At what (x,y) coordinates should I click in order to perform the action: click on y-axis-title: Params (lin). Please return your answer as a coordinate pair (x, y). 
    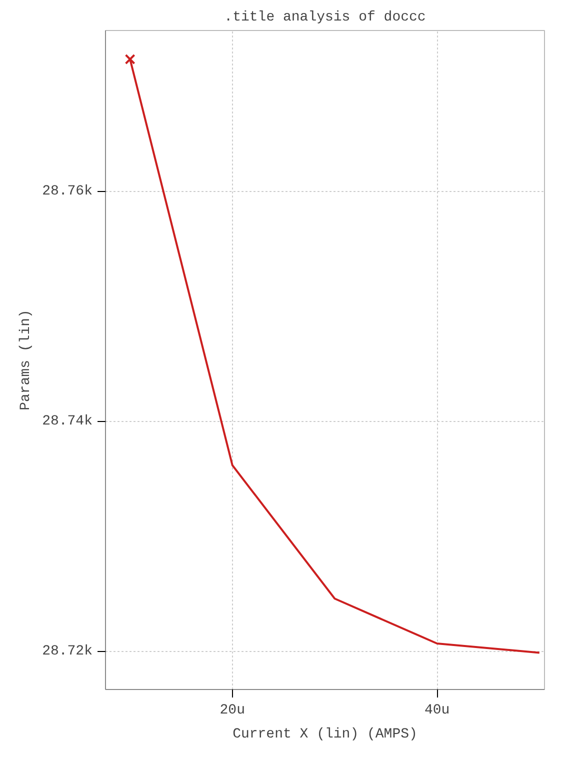
    Looking at the image, I should click on (26, 360).